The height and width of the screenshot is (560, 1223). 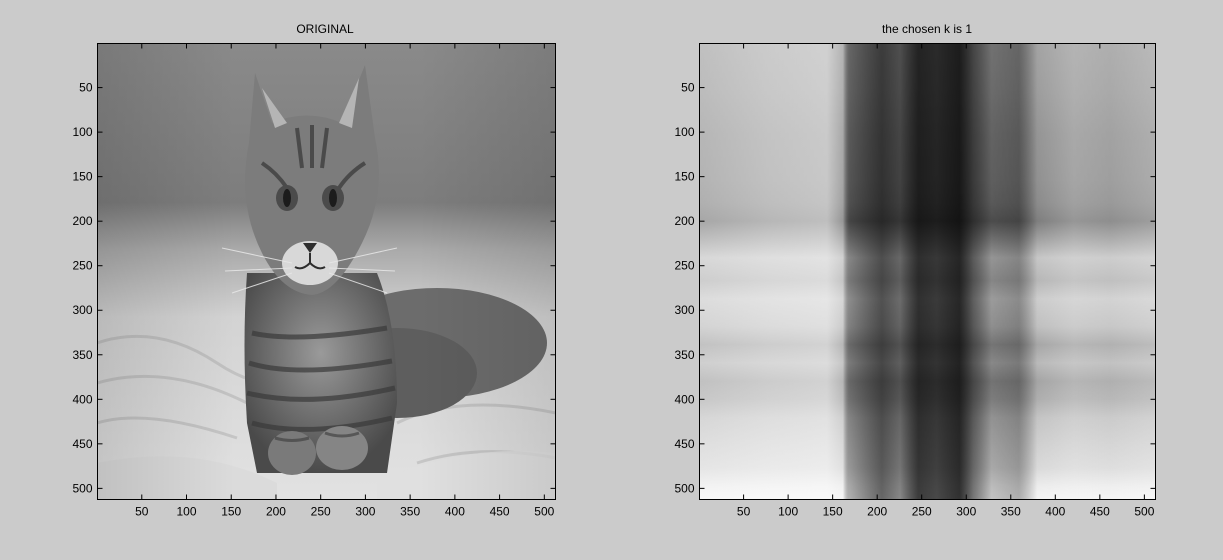 What do you see at coordinates (927, 29) in the screenshot?
I see `rank1-title: the chosen k is 1` at bounding box center [927, 29].